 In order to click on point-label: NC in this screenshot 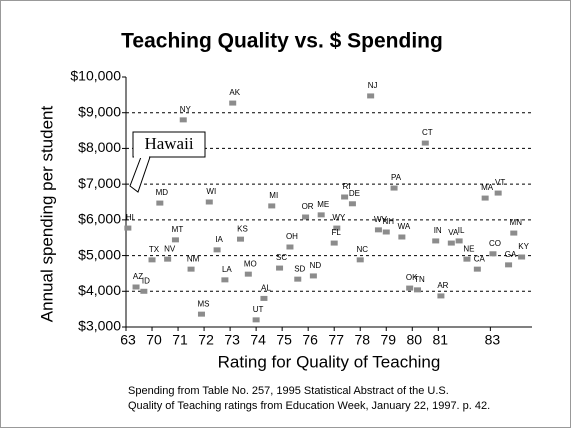, I will do `click(362, 249)`.